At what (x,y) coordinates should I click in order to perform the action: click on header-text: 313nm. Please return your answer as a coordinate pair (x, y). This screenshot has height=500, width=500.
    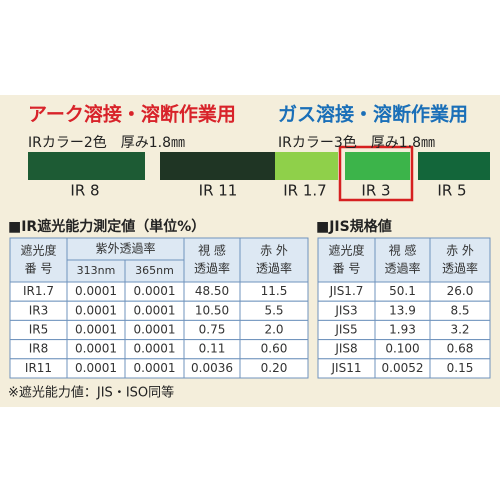
    Looking at the image, I should click on (96, 270).